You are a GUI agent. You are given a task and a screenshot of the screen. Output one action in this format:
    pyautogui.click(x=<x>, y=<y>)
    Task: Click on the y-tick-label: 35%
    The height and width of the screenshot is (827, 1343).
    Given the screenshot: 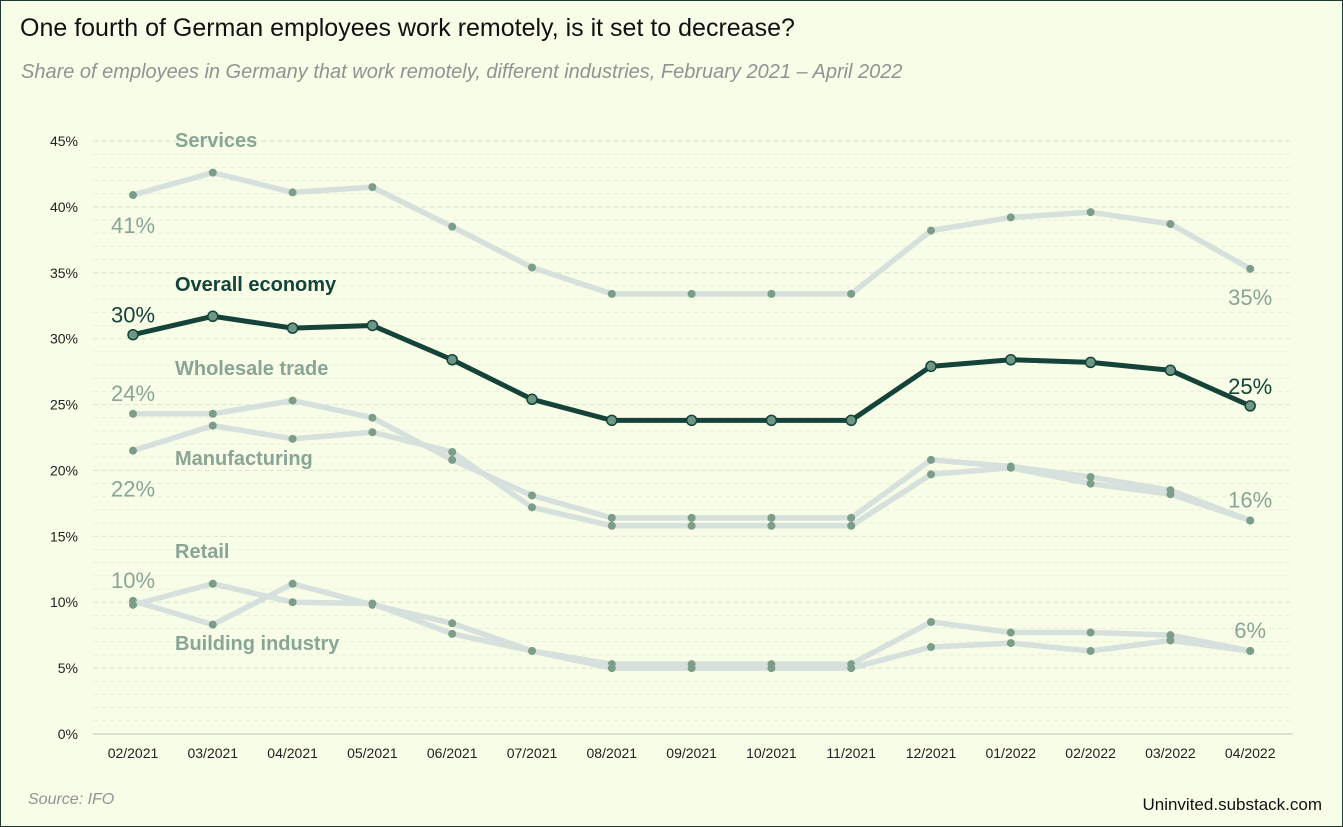 What is the action you would take?
    pyautogui.click(x=64, y=273)
    